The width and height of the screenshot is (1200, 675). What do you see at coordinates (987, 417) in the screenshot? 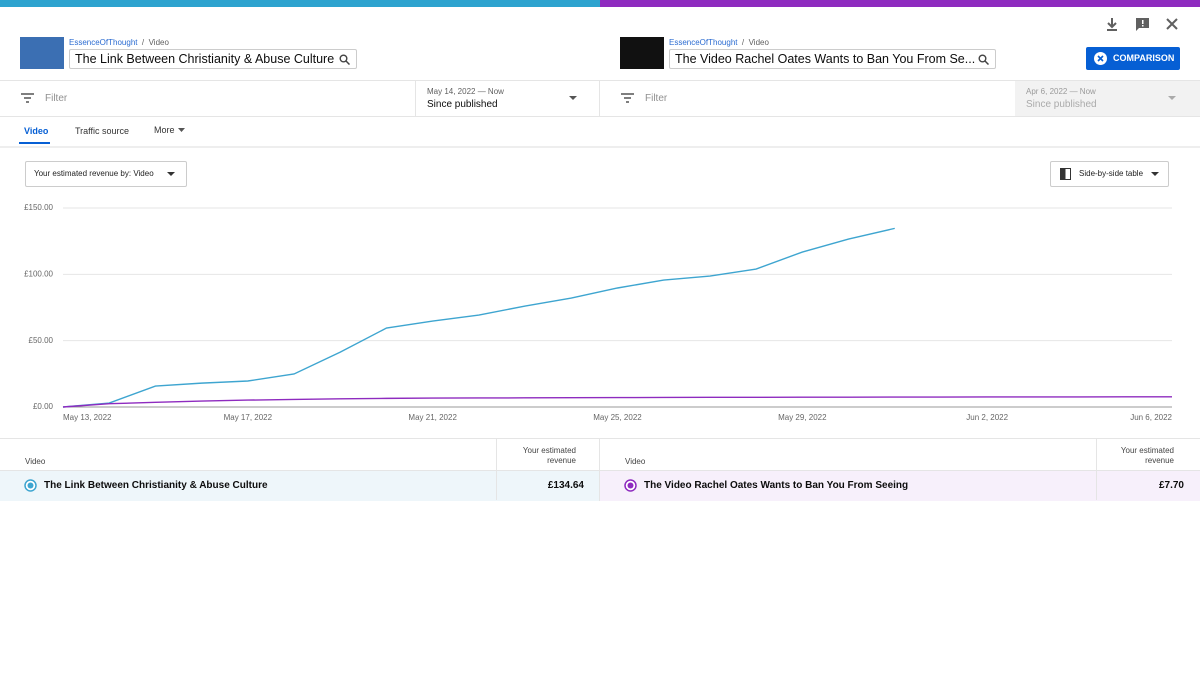
I see `x-tick-label: Jun 2, 2022` at bounding box center [987, 417].